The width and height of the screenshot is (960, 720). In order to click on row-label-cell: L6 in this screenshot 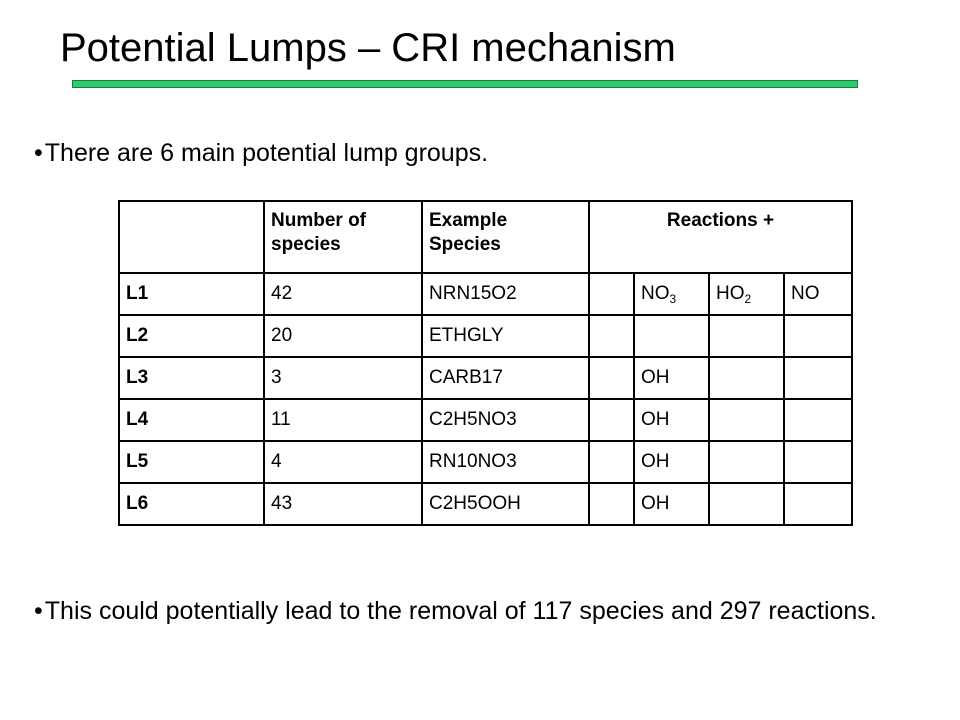, I will do `click(191, 504)`.